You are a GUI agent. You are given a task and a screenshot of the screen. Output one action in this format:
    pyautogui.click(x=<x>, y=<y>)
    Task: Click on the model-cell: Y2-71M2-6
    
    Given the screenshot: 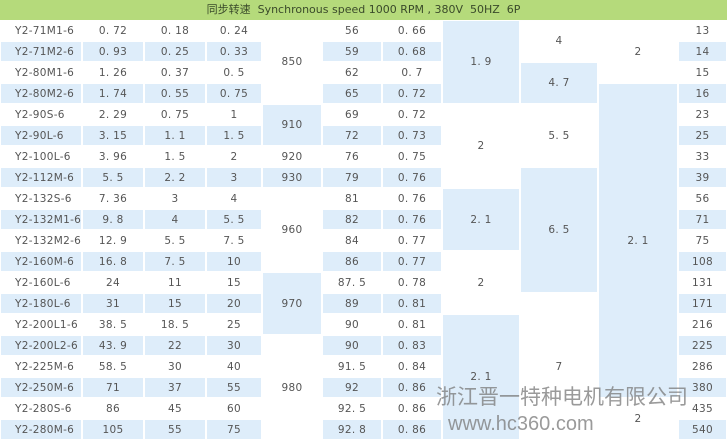 What is the action you would take?
    pyautogui.click(x=41, y=51)
    